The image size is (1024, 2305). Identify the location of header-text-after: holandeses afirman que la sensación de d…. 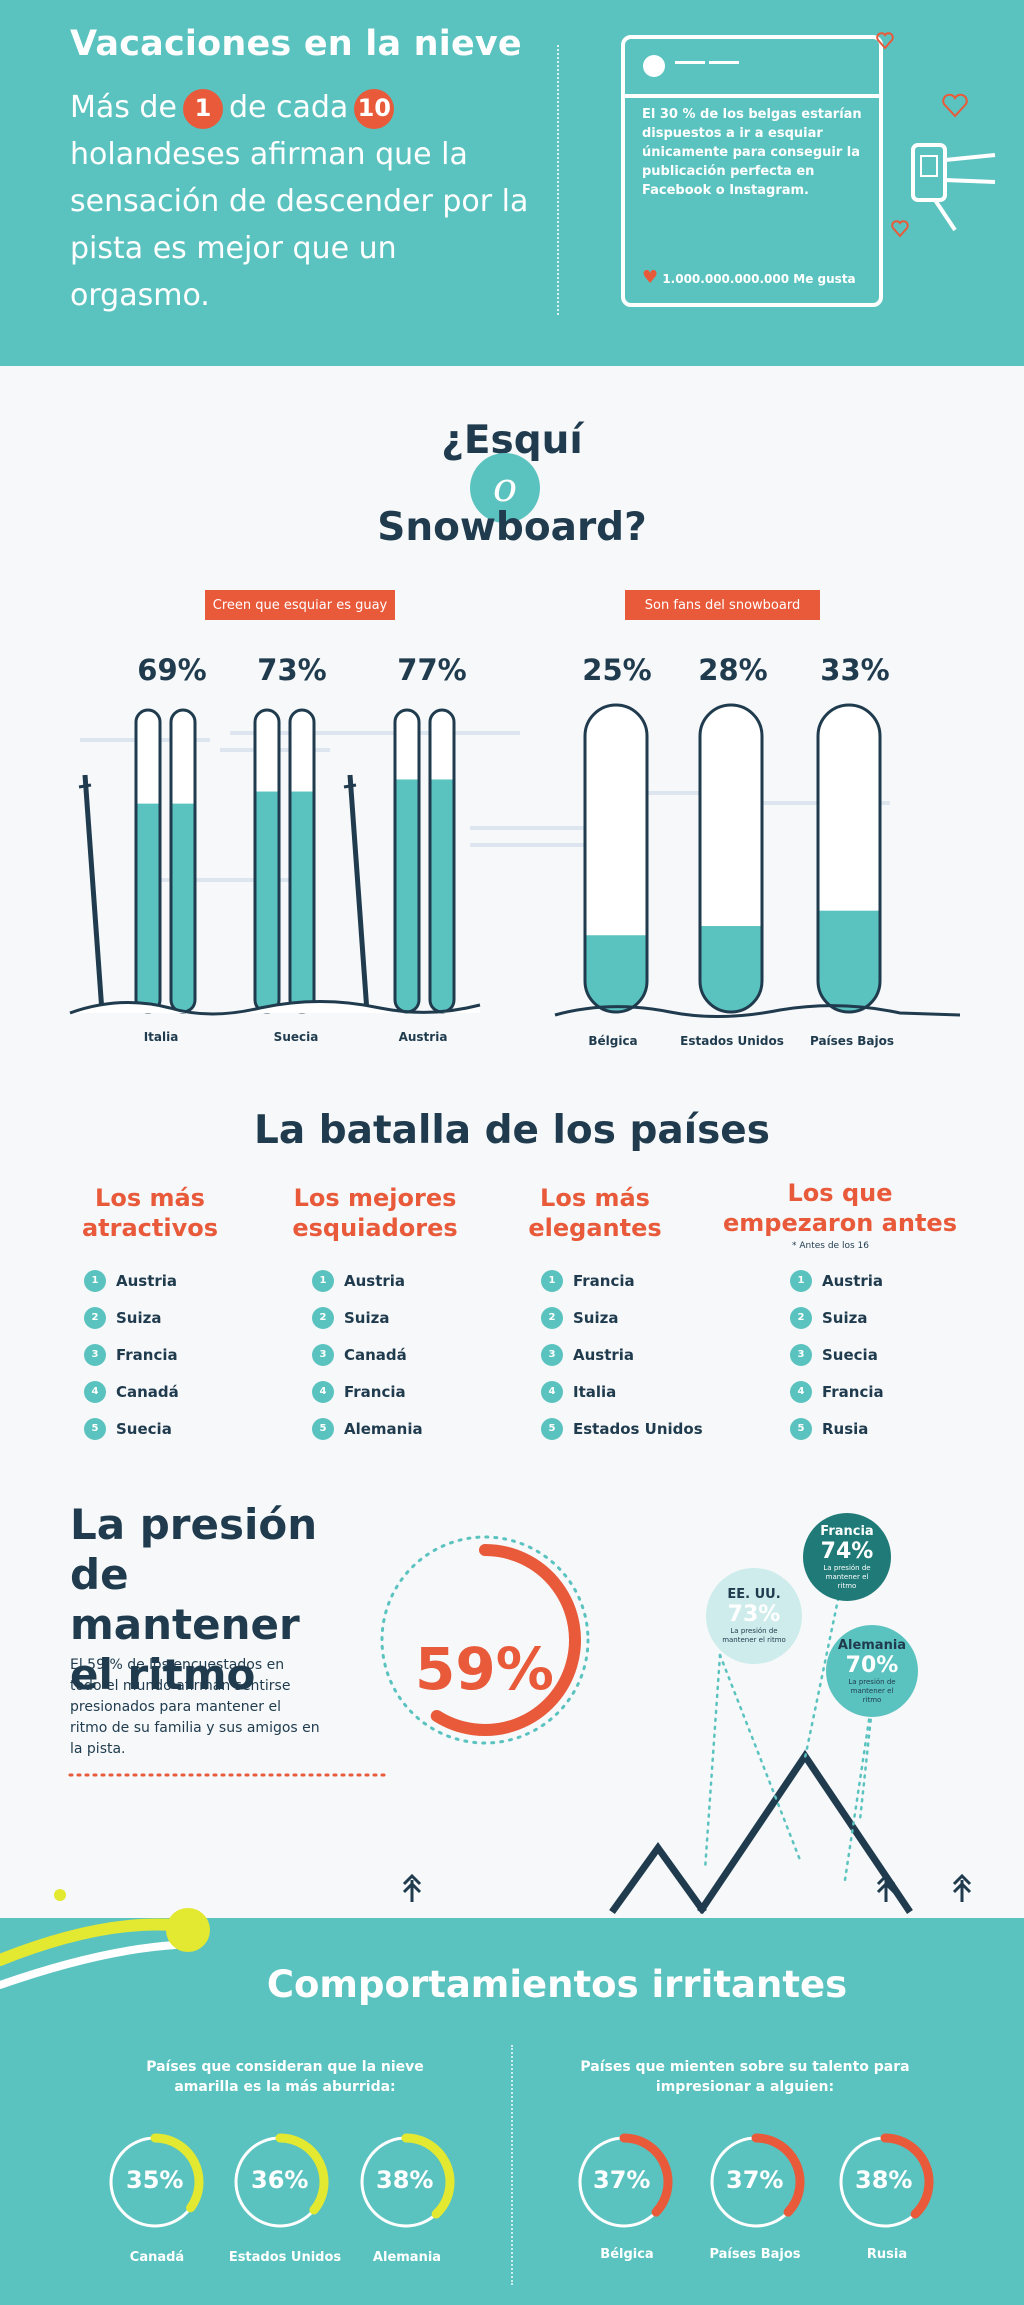
(299, 225).